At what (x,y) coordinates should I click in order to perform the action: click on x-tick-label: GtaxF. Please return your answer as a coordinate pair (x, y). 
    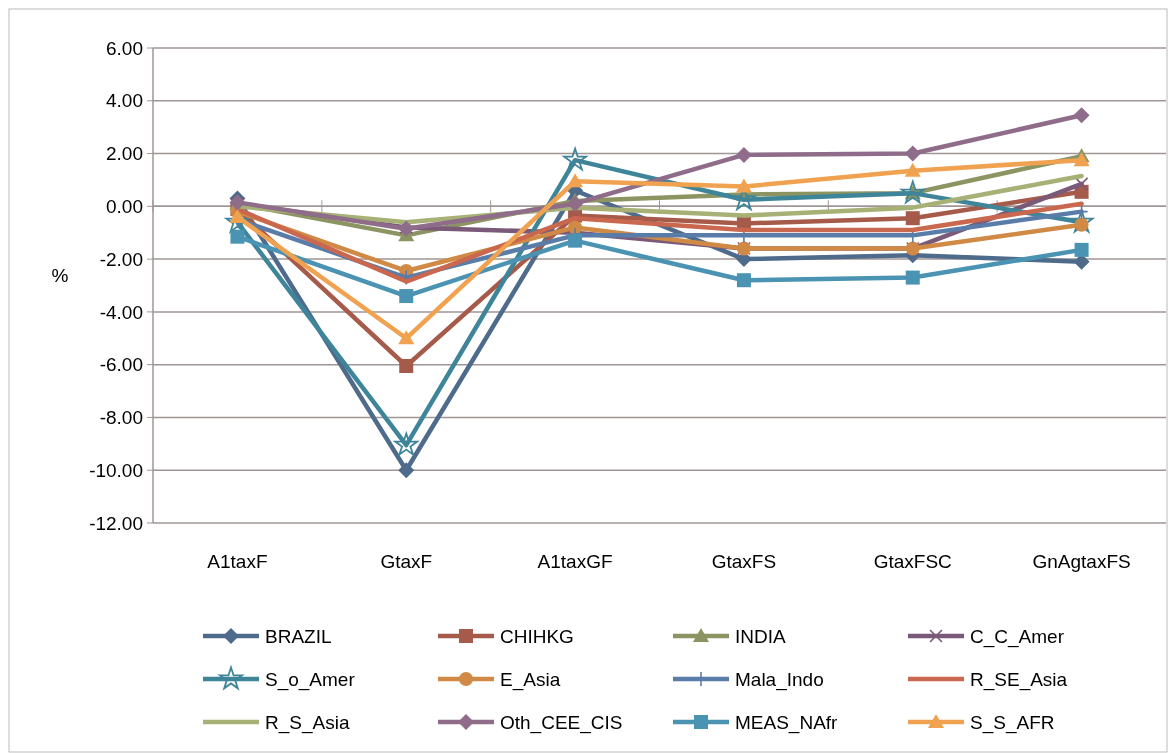
    Looking at the image, I should click on (406, 561).